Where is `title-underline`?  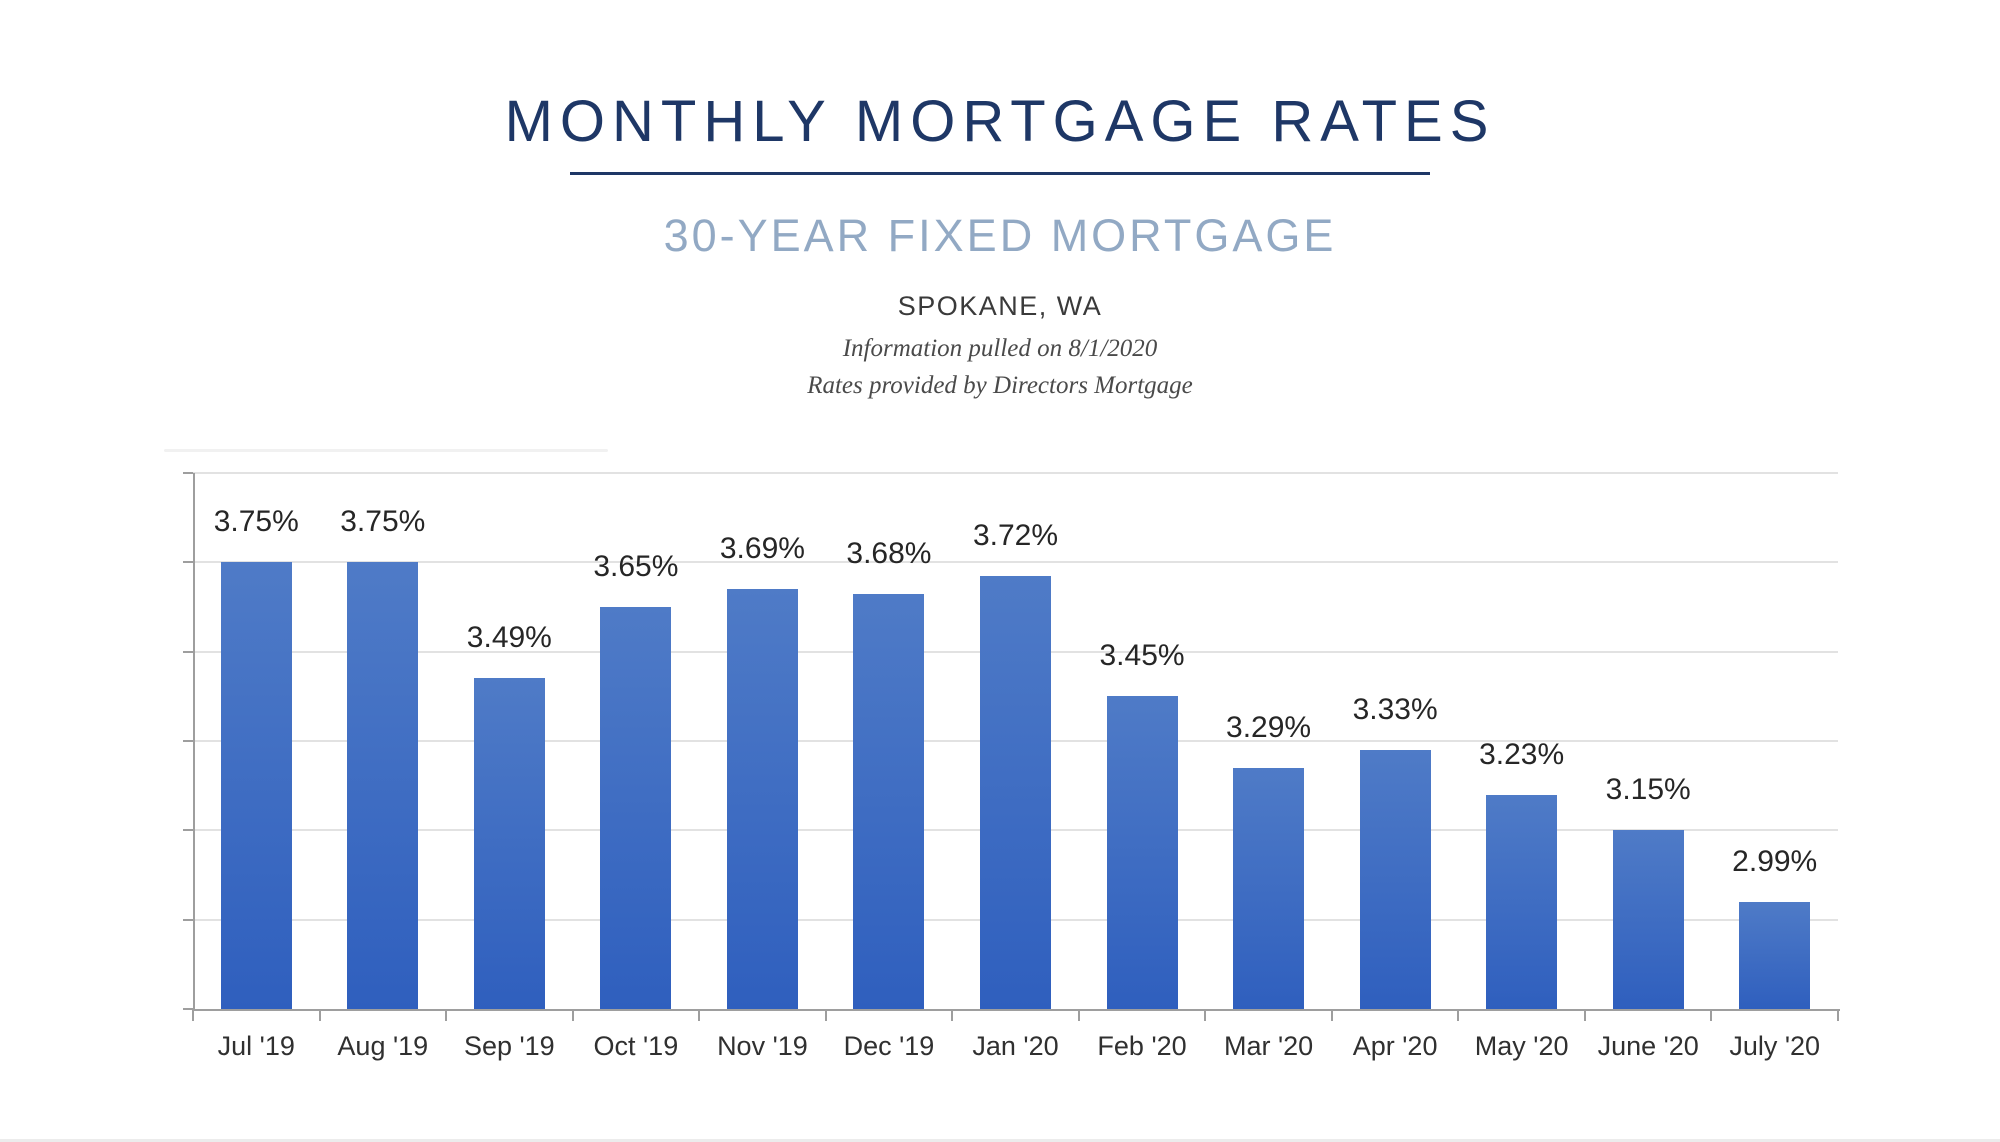 title-underline is located at coordinates (1000, 173).